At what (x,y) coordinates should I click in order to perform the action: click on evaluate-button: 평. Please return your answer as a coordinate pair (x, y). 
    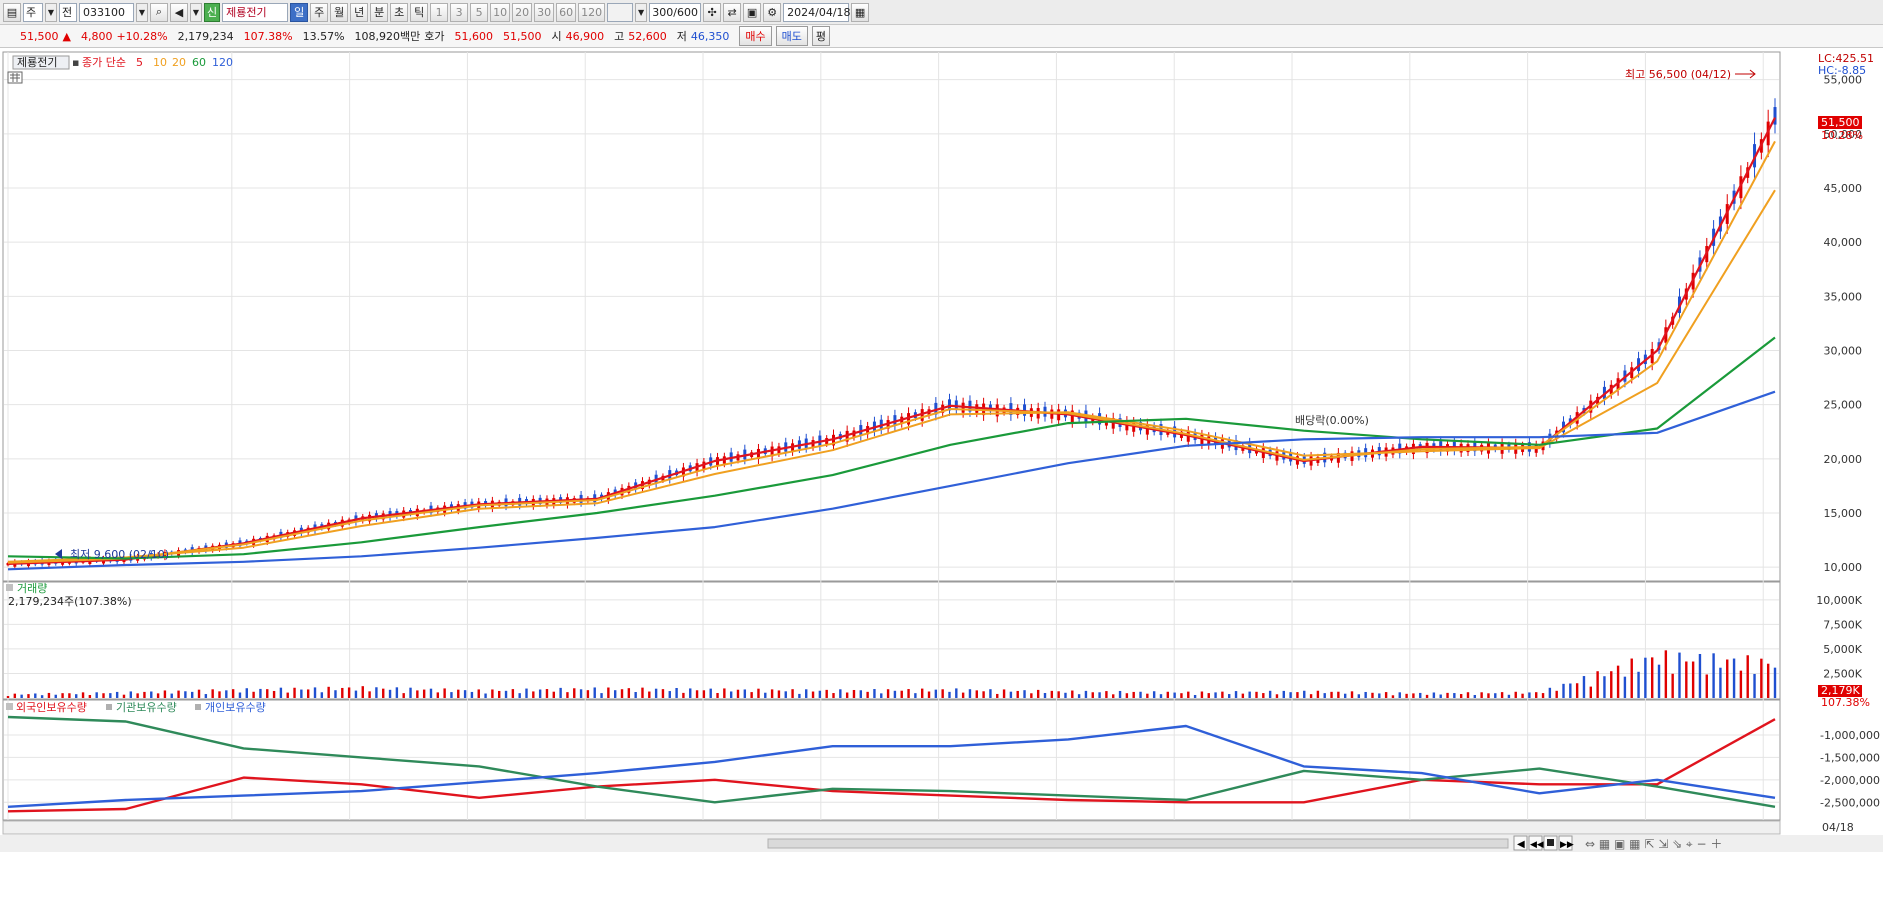
    Looking at the image, I should click on (821, 36).